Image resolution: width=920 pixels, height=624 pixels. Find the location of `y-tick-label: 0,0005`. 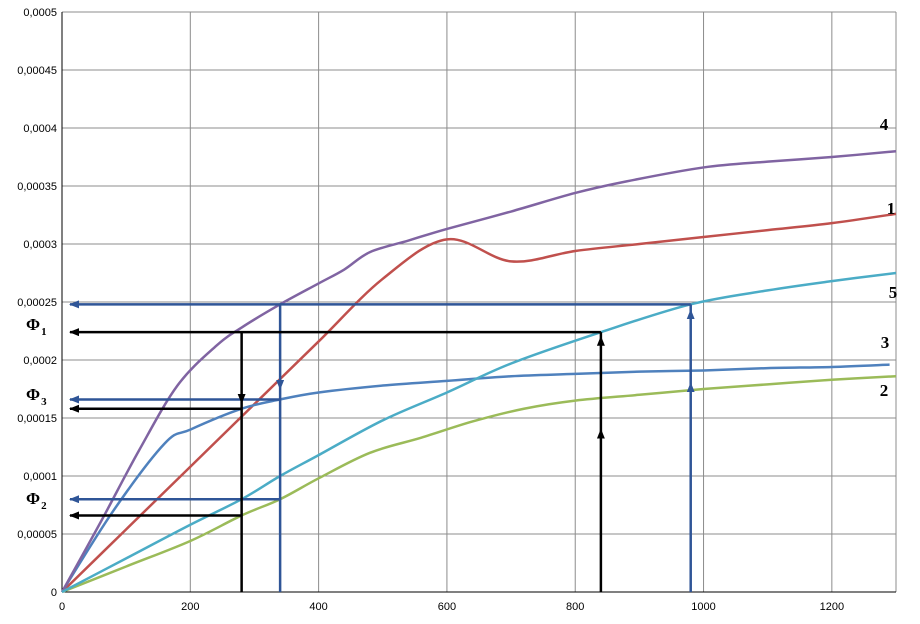

y-tick-label: 0,0005 is located at coordinates (40, 13).